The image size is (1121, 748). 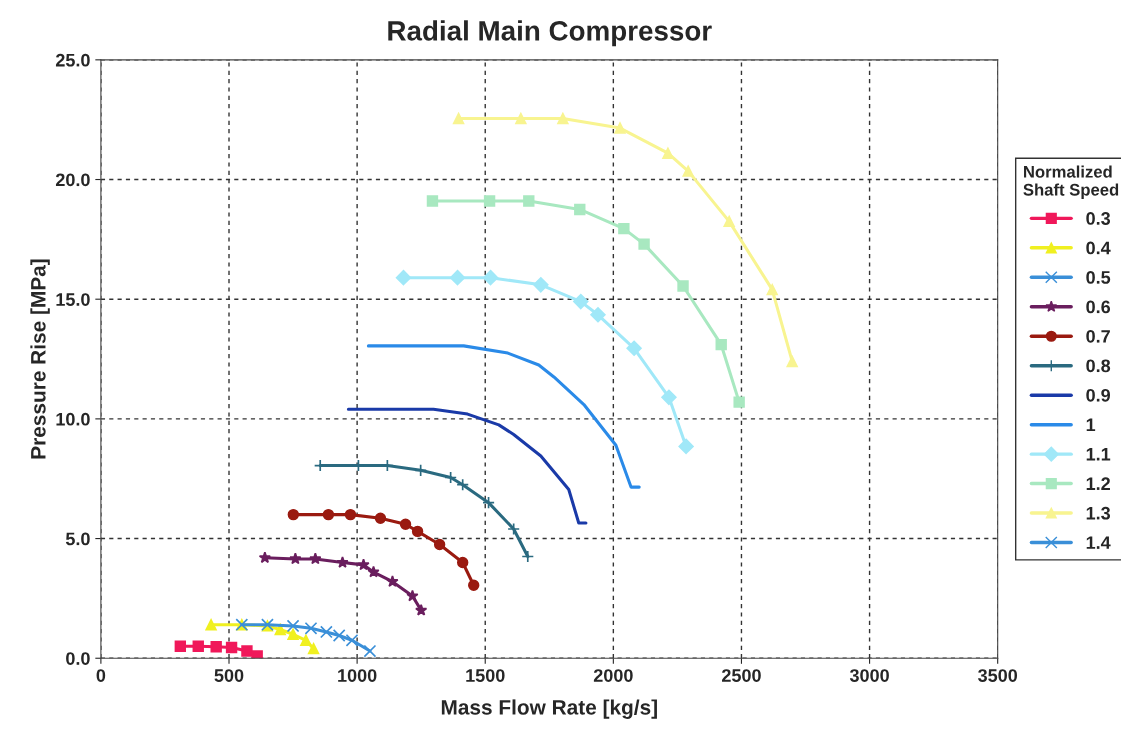 I want to click on legend-label: 1.1, so click(x=1098, y=454).